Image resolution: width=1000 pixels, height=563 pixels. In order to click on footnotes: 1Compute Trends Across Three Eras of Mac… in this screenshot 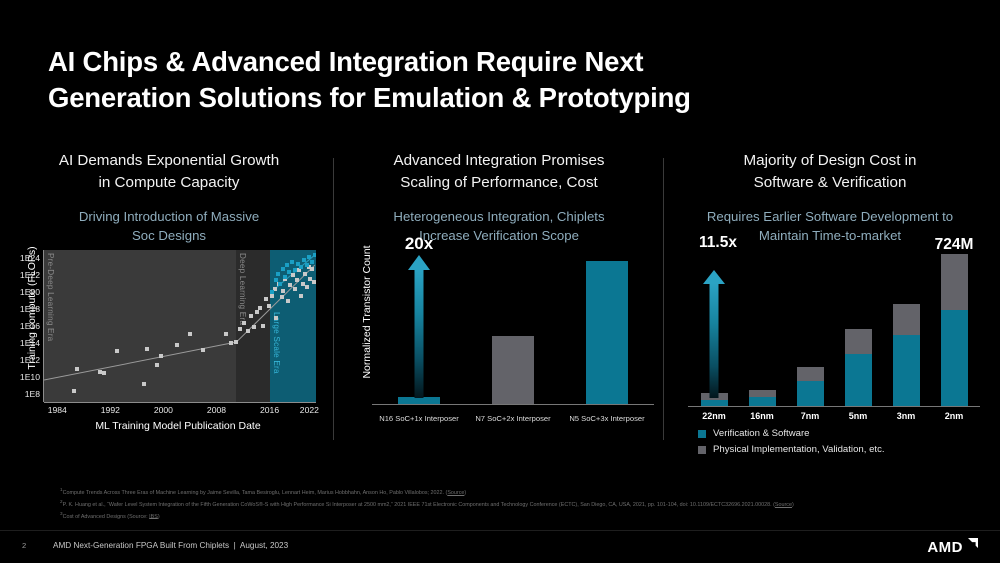, I will do `click(430, 503)`.